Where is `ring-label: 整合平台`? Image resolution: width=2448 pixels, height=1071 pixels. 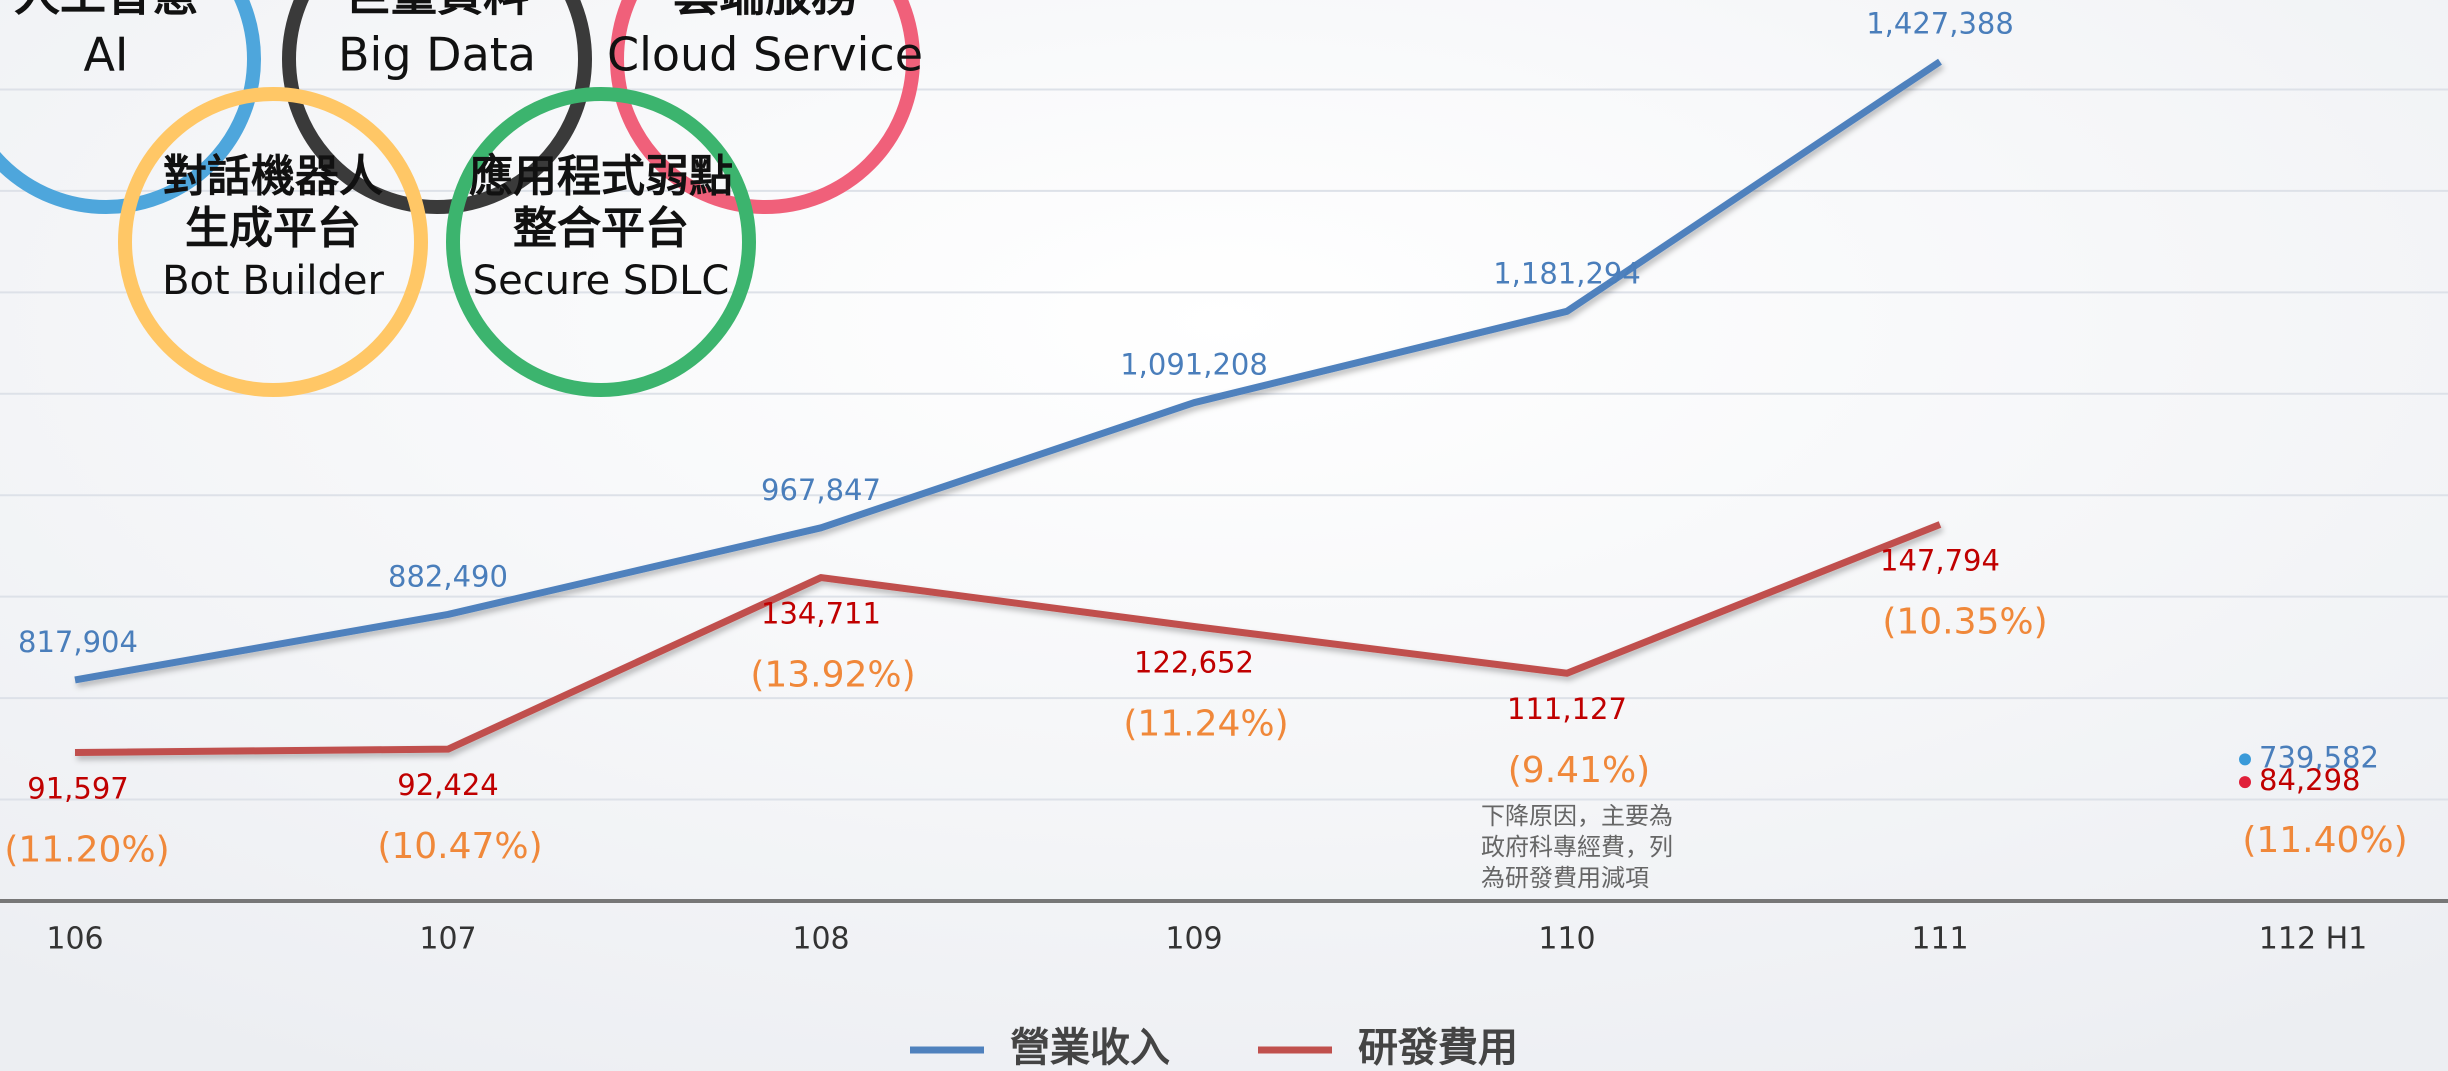 ring-label: 整合平台 is located at coordinates (601, 228).